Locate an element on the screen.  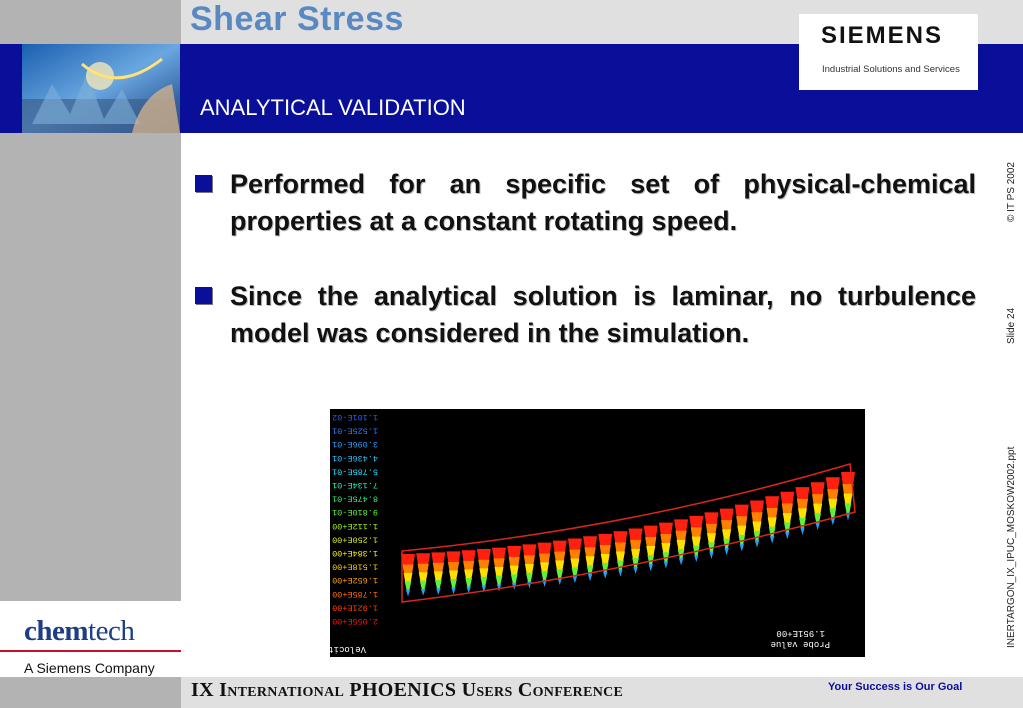
siemens-wordmark: SIEMENS is located at coordinates (882, 35).